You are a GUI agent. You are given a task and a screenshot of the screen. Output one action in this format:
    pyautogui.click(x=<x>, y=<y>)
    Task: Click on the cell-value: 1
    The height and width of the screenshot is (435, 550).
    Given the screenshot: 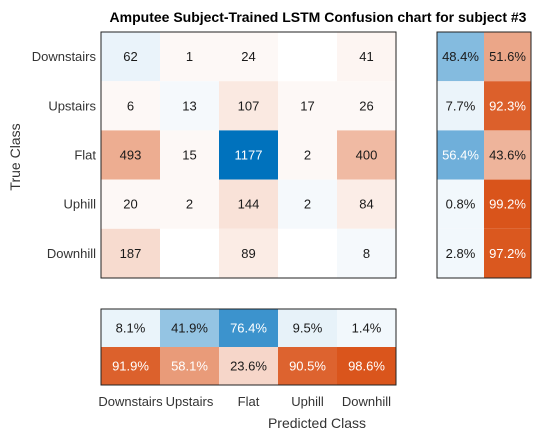 What is the action you would take?
    pyautogui.click(x=189, y=56)
    